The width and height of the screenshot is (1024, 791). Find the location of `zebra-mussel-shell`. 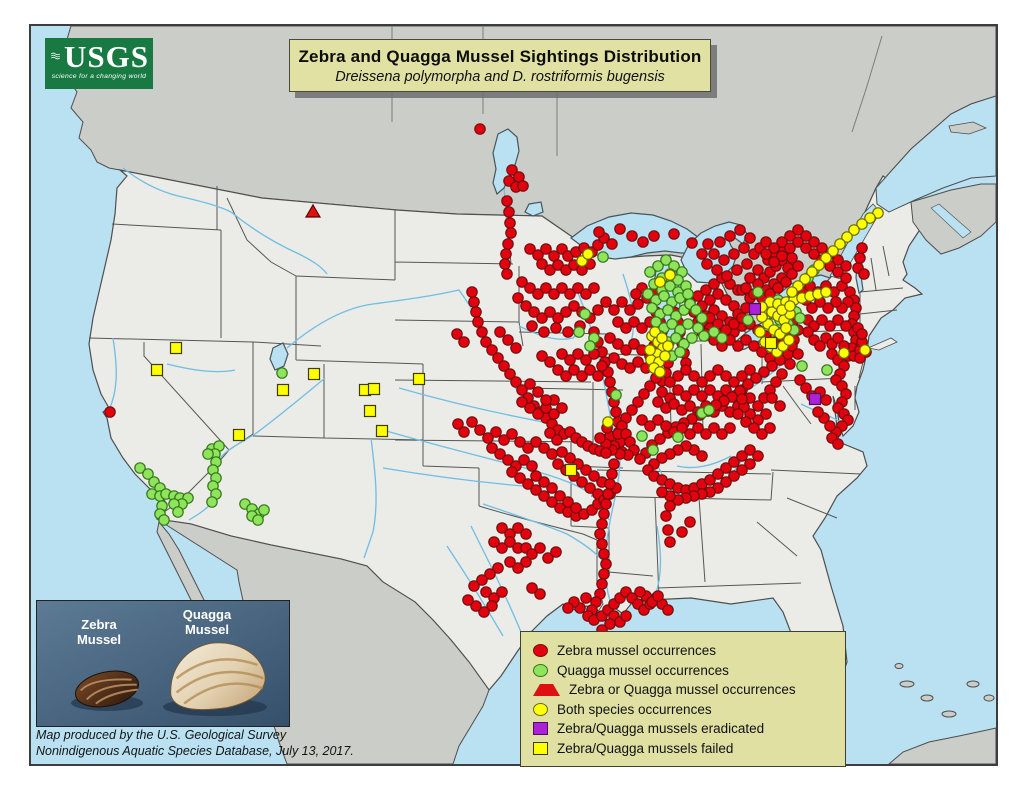

zebra-mussel-shell is located at coordinates (107, 689).